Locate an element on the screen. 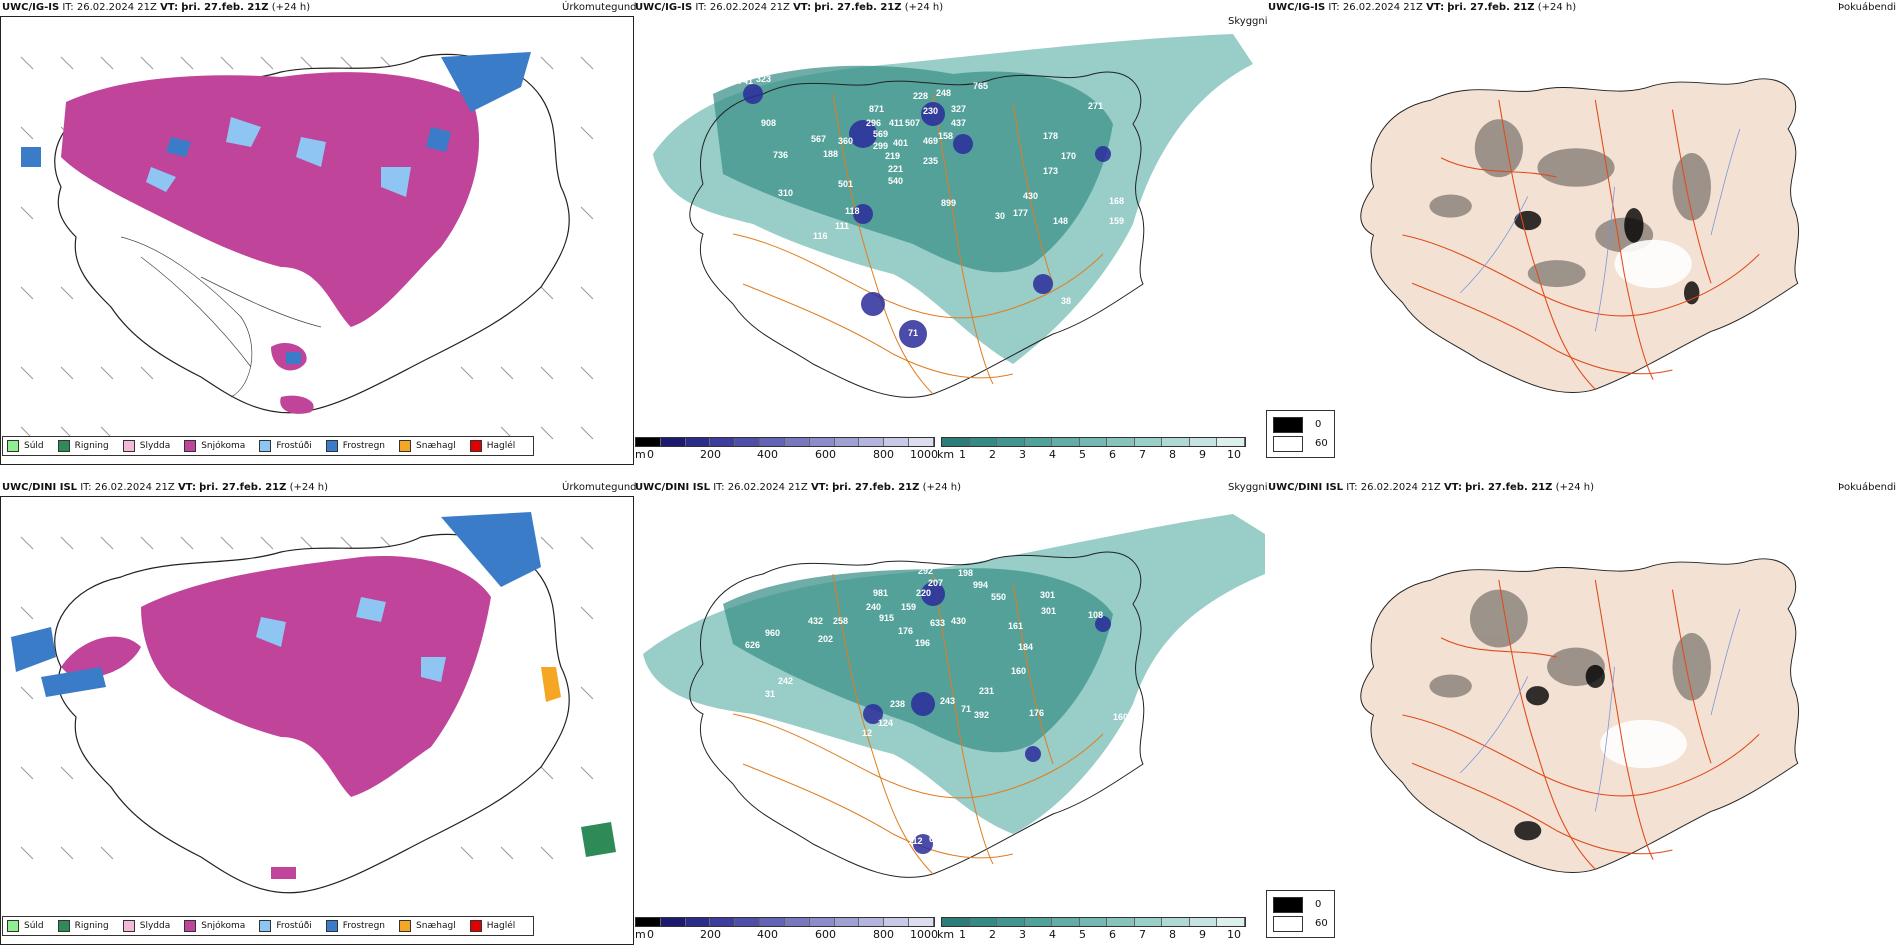 The height and width of the screenshot is (950, 1900). cloud-label: 327 is located at coordinates (958, 109).